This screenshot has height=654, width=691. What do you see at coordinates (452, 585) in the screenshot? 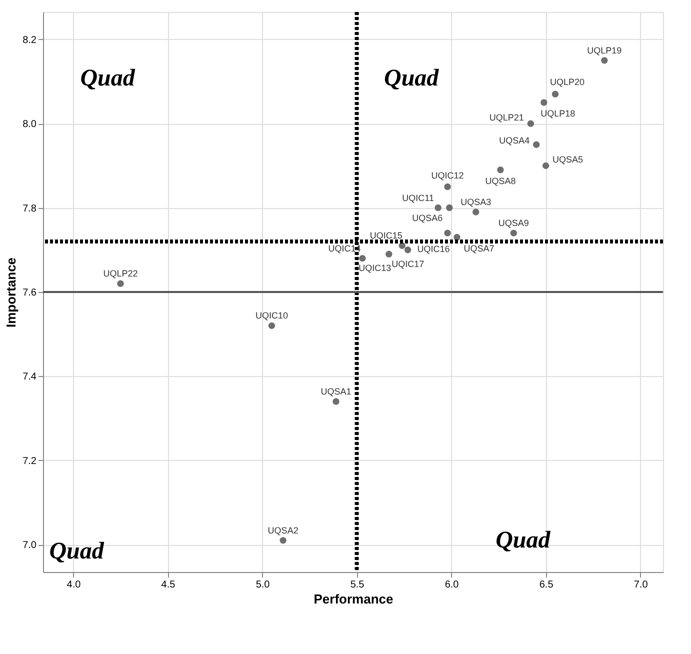
I see `x-tick-label: 6.0` at bounding box center [452, 585].